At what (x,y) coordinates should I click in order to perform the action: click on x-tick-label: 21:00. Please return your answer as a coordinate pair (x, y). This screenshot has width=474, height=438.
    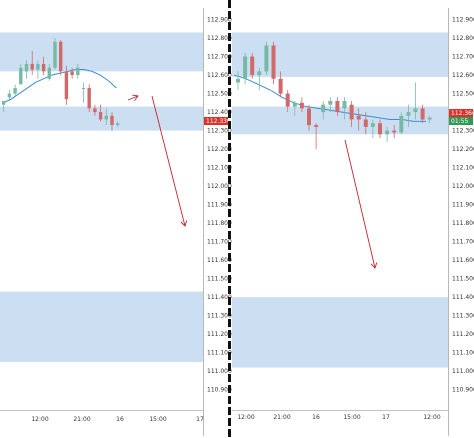
    Looking at the image, I should click on (281, 417).